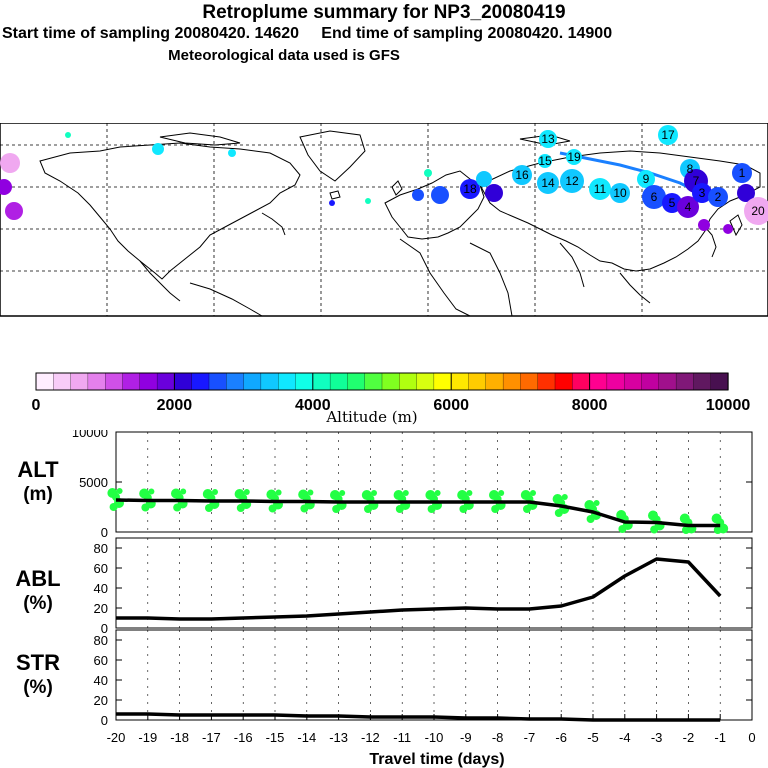 This screenshot has height=768, width=768. I want to click on y-tick-label: 5000, so click(93, 482).